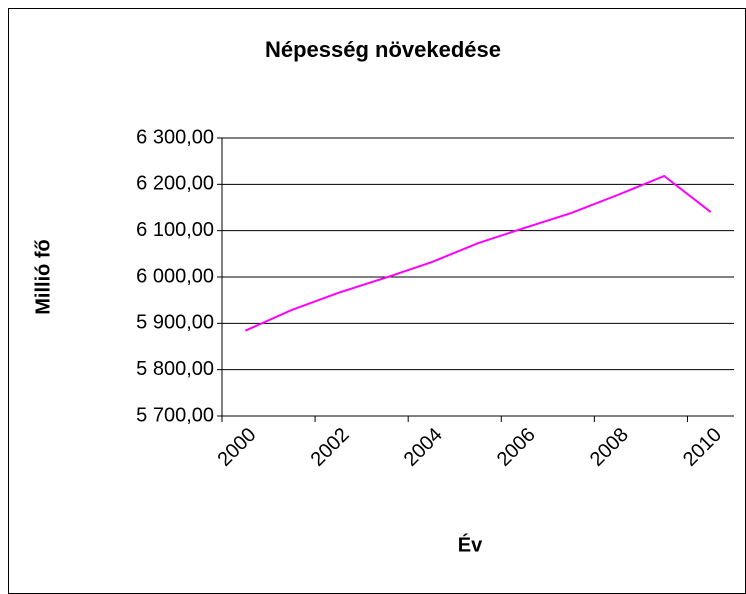 This screenshot has width=746, height=594. What do you see at coordinates (383, 49) in the screenshot?
I see `chart-title: Népesség növekedése` at bounding box center [383, 49].